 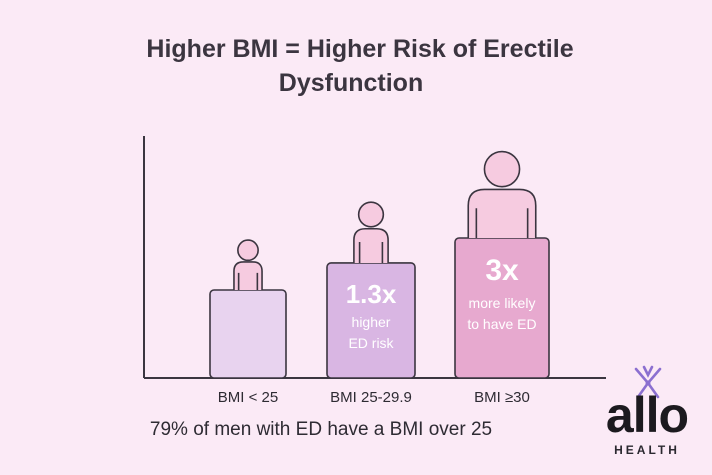 I want to click on sparkle-icon, so click(x=648, y=382).